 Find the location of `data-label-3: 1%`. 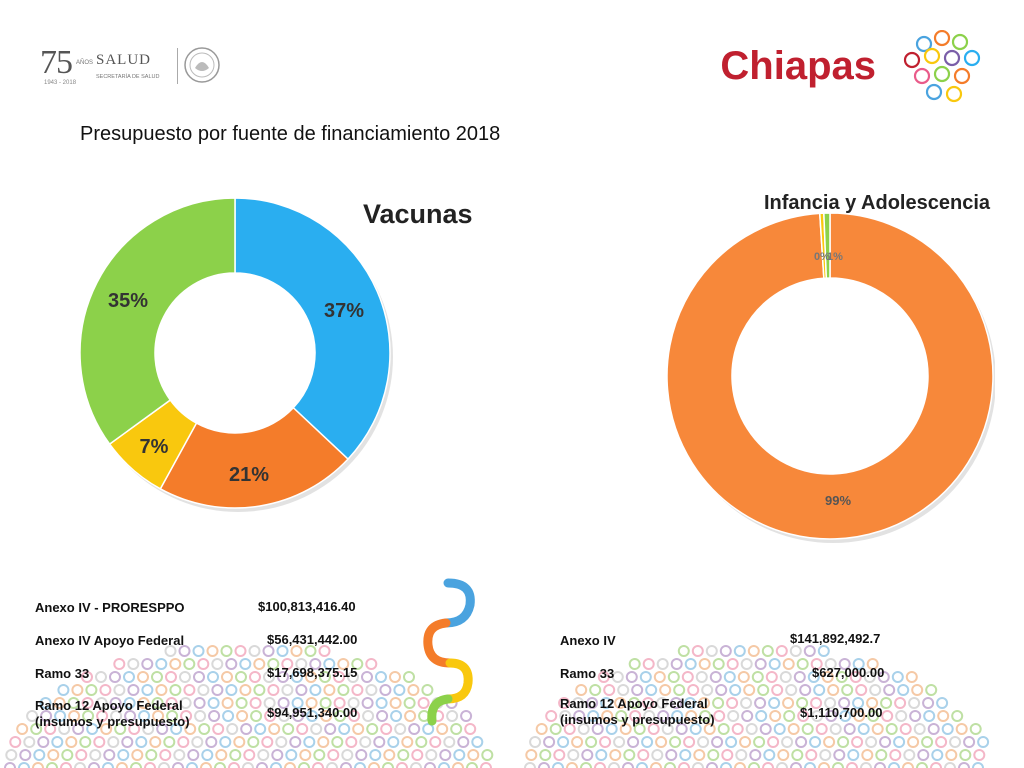

data-label-3: 1% is located at coordinates (835, 257).